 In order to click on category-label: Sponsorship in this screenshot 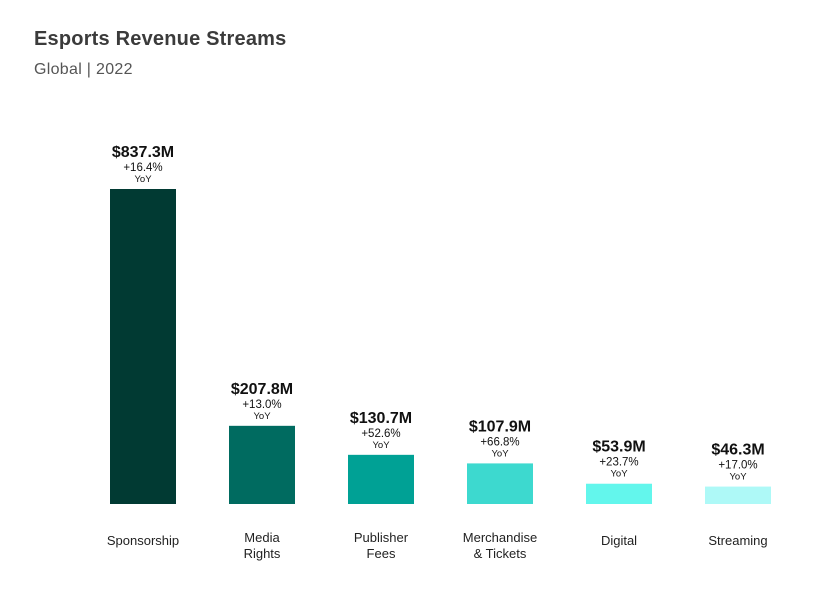, I will do `click(143, 540)`.